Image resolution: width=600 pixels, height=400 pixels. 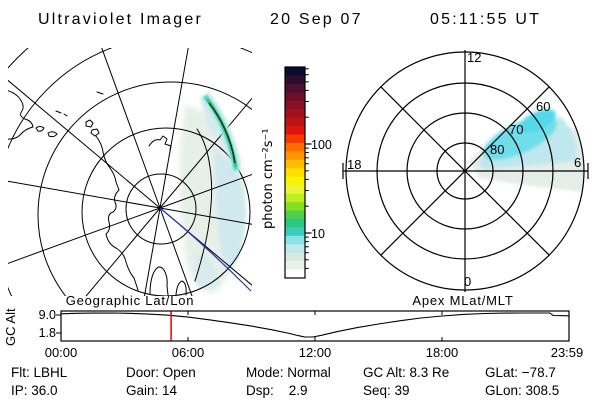 I want to click on xtick-1200: 12:00, so click(x=315, y=352).